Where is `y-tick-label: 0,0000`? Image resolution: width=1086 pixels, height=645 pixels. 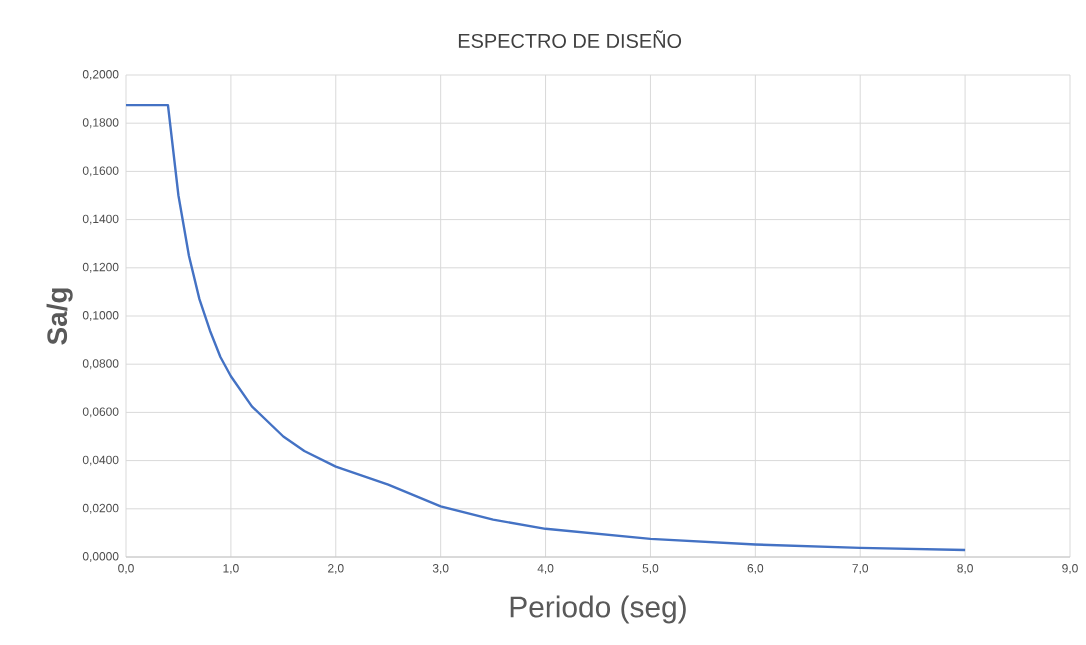
y-tick-label: 0,0000 is located at coordinates (100, 557).